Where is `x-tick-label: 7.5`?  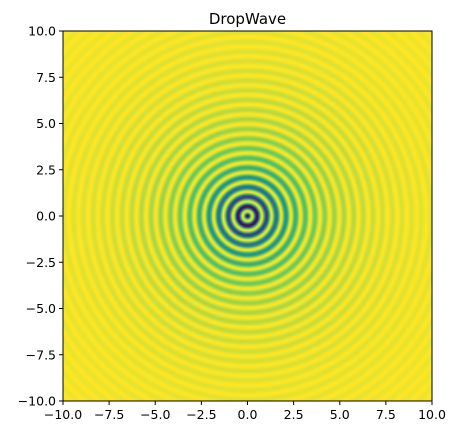 x-tick-label: 7.5 is located at coordinates (386, 414).